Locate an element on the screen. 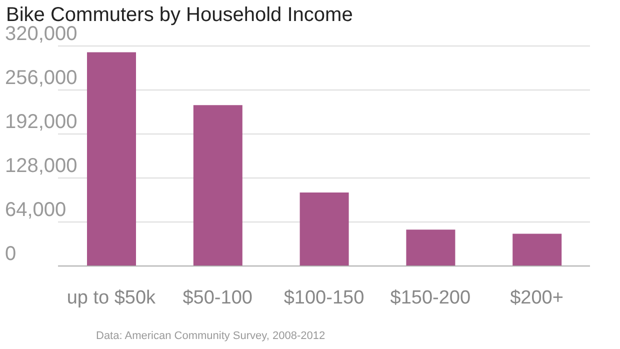  y-tick-label: 0 is located at coordinates (10, 254).